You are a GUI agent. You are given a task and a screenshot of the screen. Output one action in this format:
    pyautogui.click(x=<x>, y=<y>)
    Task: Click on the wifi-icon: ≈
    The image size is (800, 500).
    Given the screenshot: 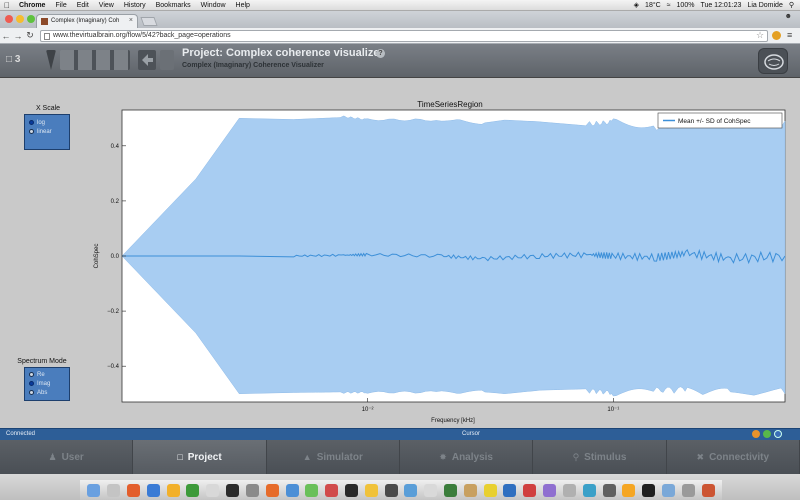 What is the action you would take?
    pyautogui.click(x=668, y=5)
    